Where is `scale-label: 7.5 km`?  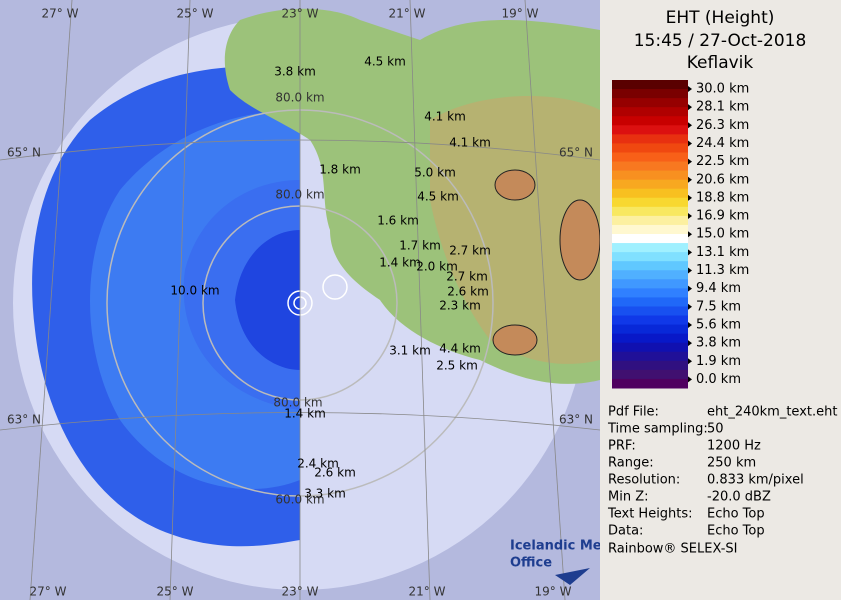
scale-label: 7.5 km is located at coordinates (718, 306).